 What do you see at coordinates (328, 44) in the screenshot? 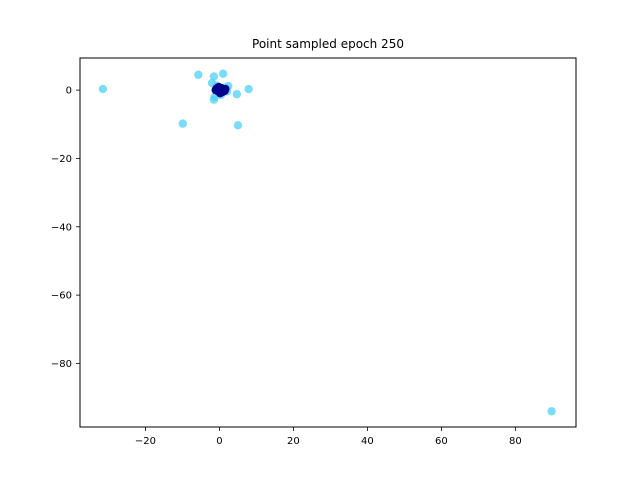
I see `chart-title: Point sampled epoch 250` at bounding box center [328, 44].